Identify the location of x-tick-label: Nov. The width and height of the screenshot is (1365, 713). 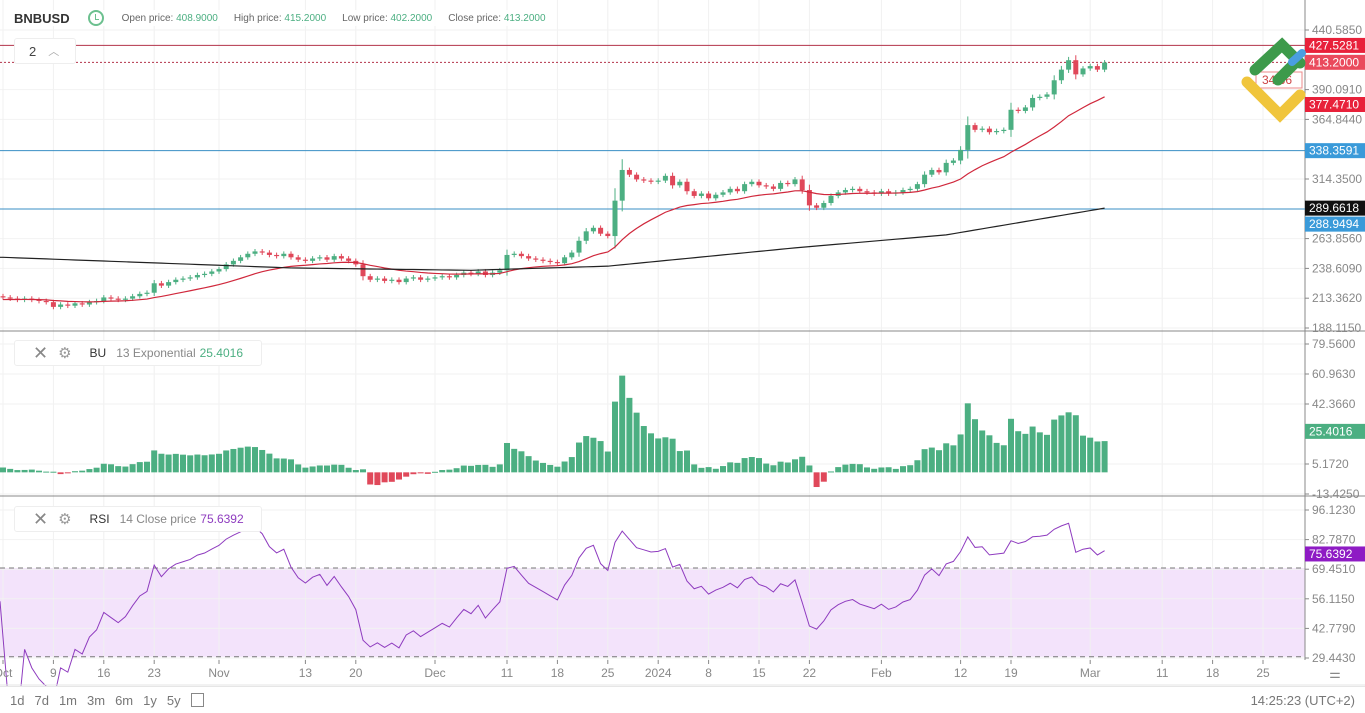
(218, 673).